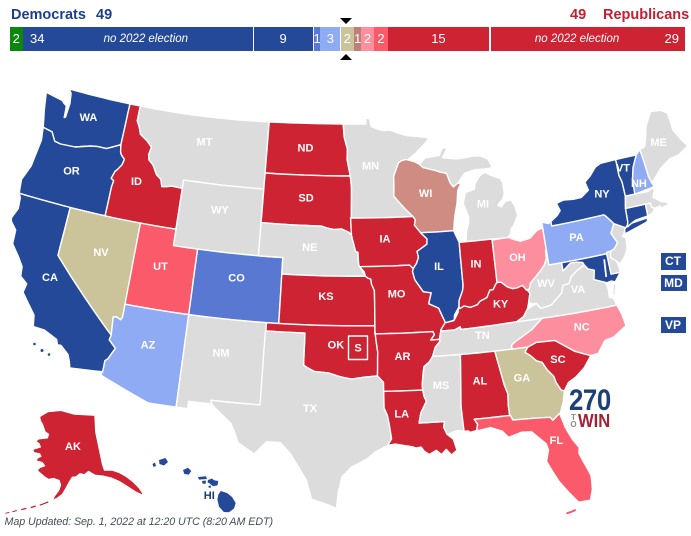 Image resolution: width=691 pixels, height=536 pixels. What do you see at coordinates (136, 182) in the screenshot?
I see `svg-text: ID` at bounding box center [136, 182].